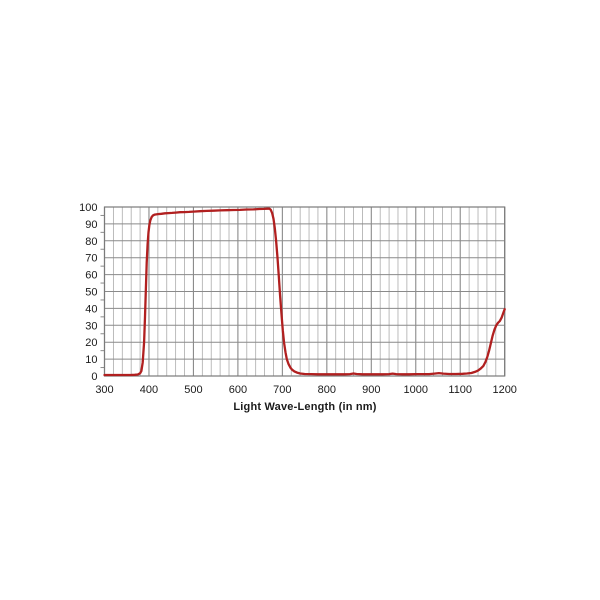 The image size is (600, 600). Describe the element at coordinates (91, 242) in the screenshot. I see `y-tick-label: 80` at that location.